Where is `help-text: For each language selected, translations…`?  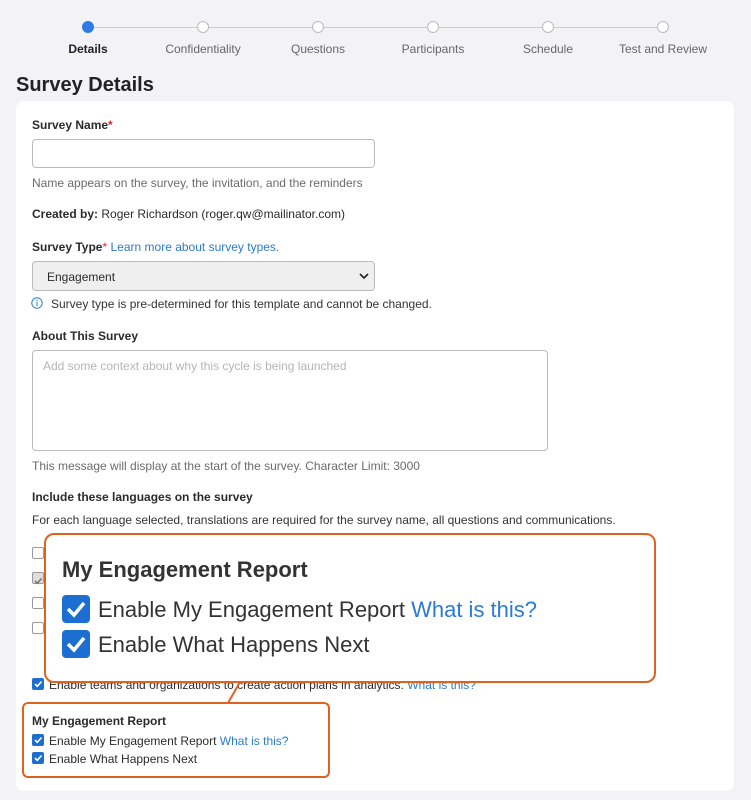
help-text: For each language selected, translations… is located at coordinates (324, 520).